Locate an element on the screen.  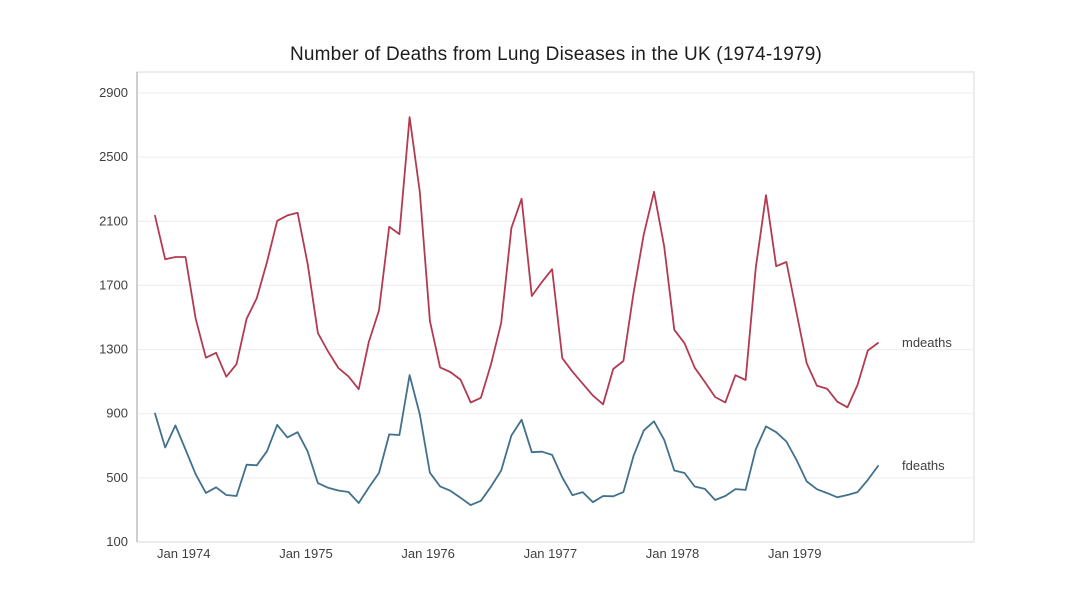
y-tick-label: 1300 is located at coordinates (113, 349).